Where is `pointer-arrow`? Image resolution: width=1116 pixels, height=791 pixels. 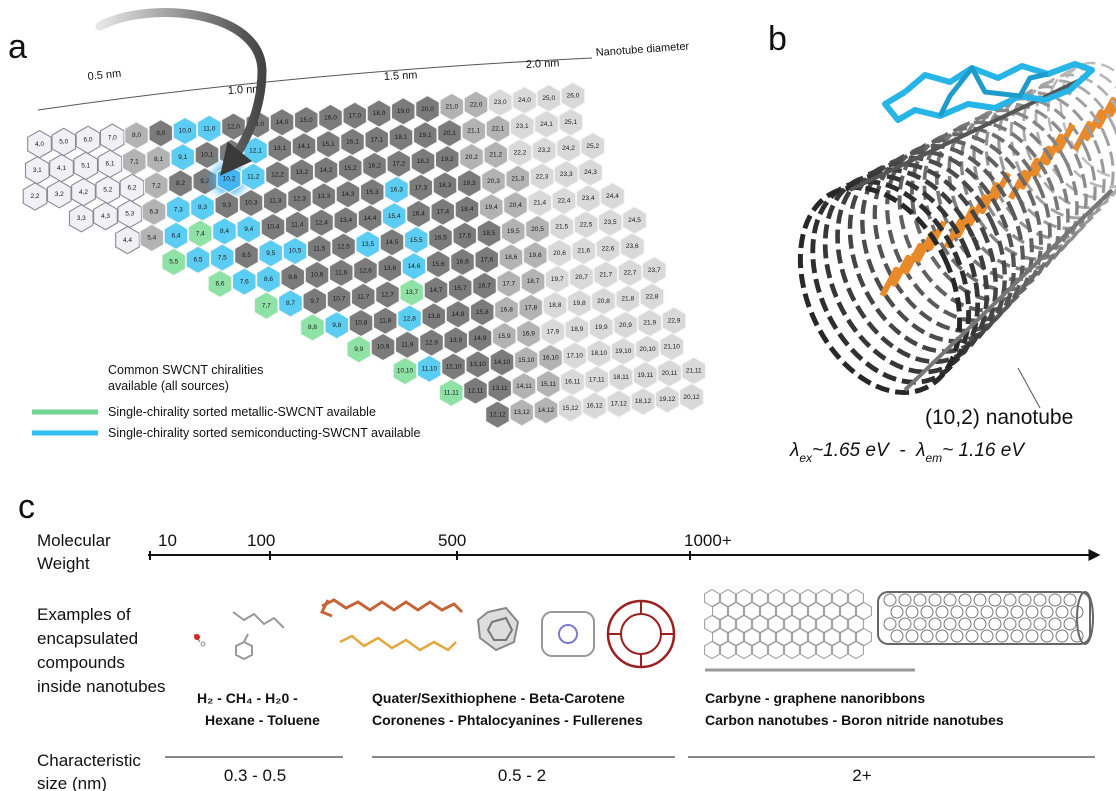
pointer-arrow is located at coordinates (181, 92).